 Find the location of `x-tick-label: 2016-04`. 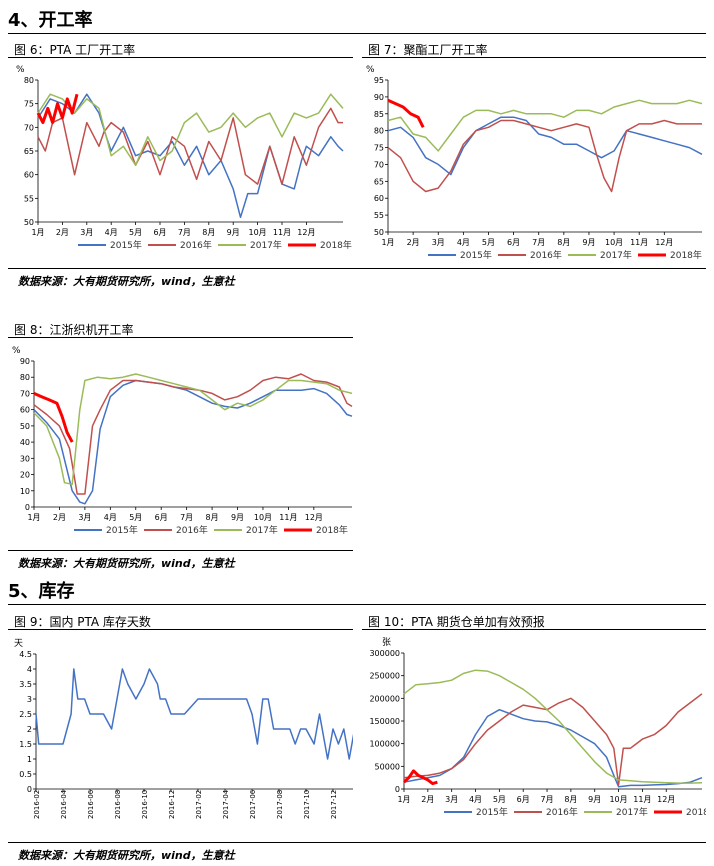

x-tick-label: 2016-04 is located at coordinates (64, 804).